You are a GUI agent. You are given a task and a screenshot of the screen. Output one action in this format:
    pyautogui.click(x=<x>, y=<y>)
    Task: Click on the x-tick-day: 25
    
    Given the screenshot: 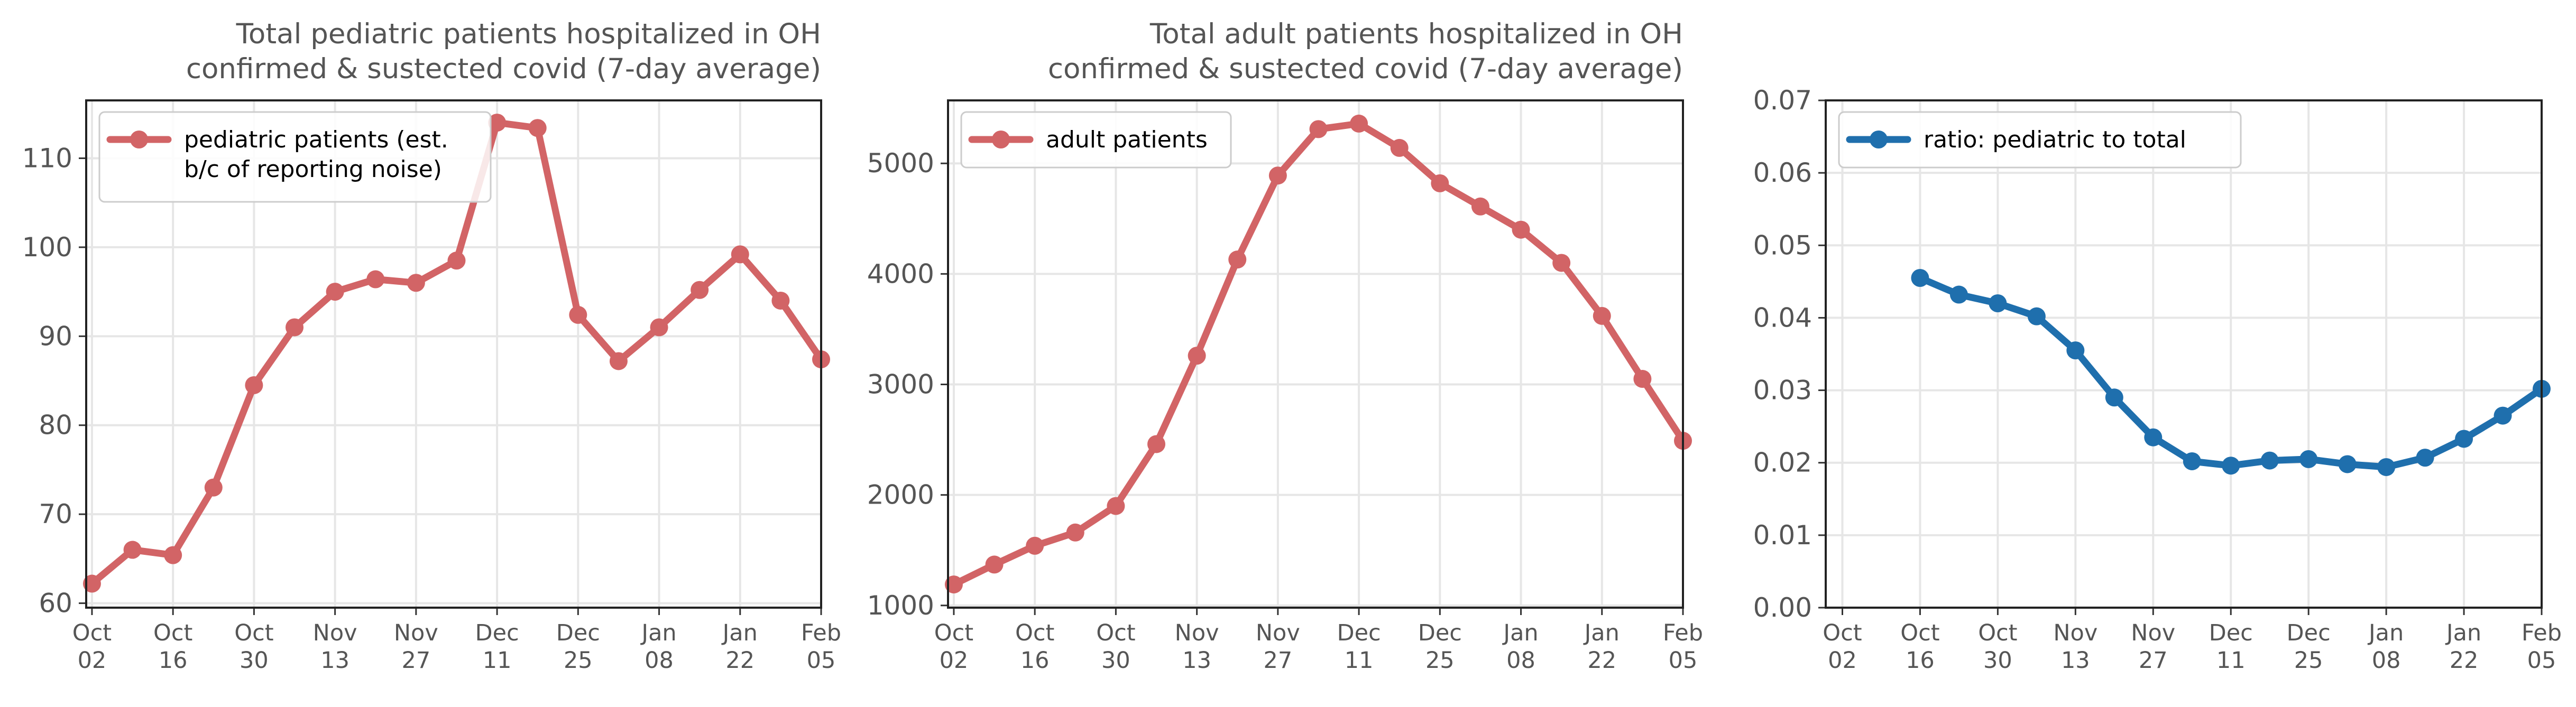 What is the action you would take?
    pyautogui.click(x=578, y=661)
    